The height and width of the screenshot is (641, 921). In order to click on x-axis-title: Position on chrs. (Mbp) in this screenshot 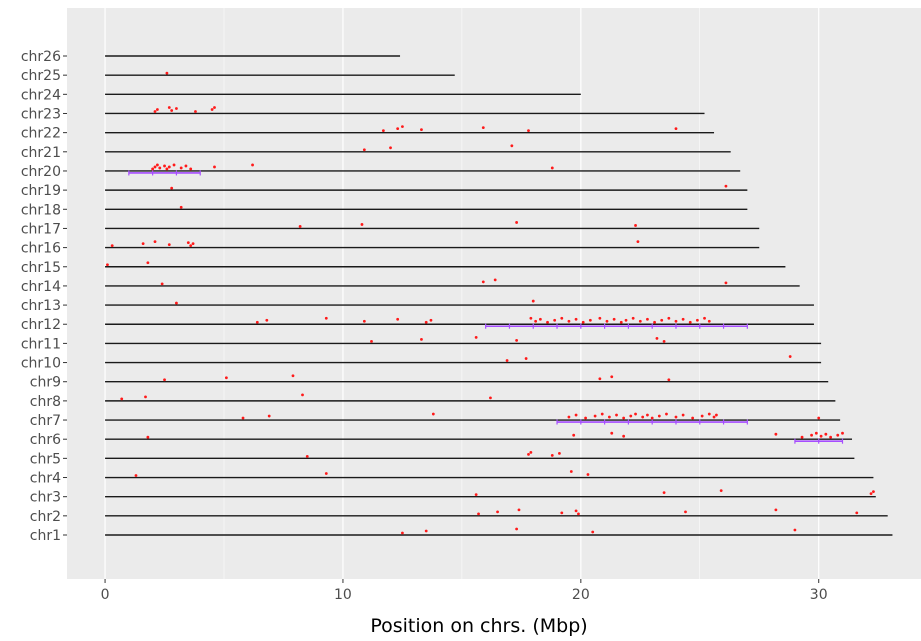, I will do `click(478, 626)`.